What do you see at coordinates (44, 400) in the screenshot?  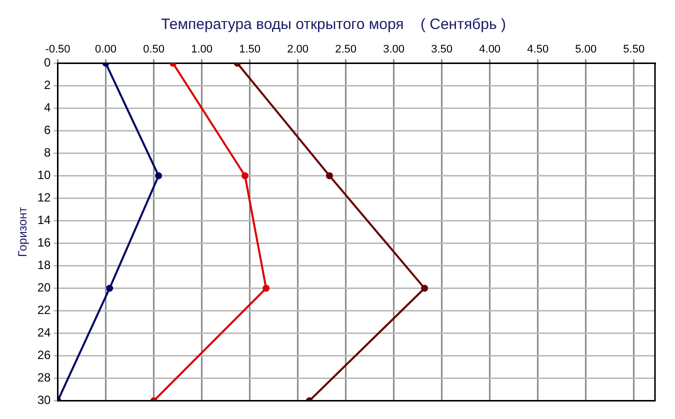 I see `y-tick-label: 30` at bounding box center [44, 400].